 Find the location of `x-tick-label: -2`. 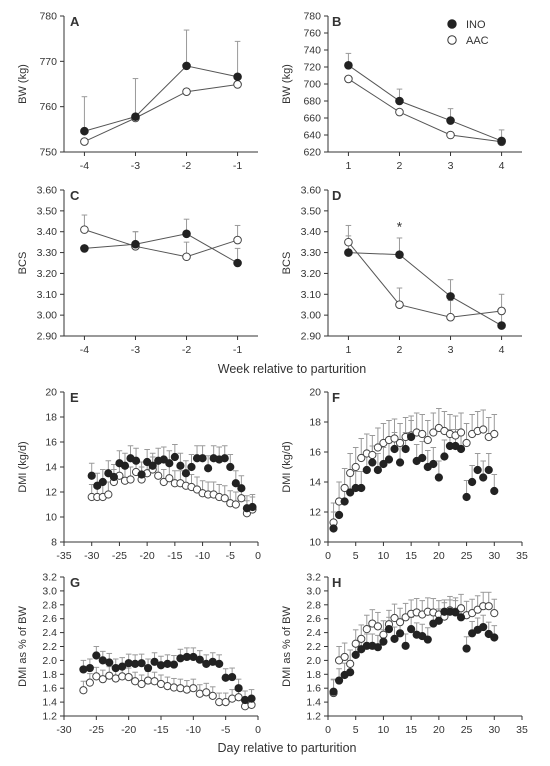

x-tick-label: -2 is located at coordinates (186, 166).